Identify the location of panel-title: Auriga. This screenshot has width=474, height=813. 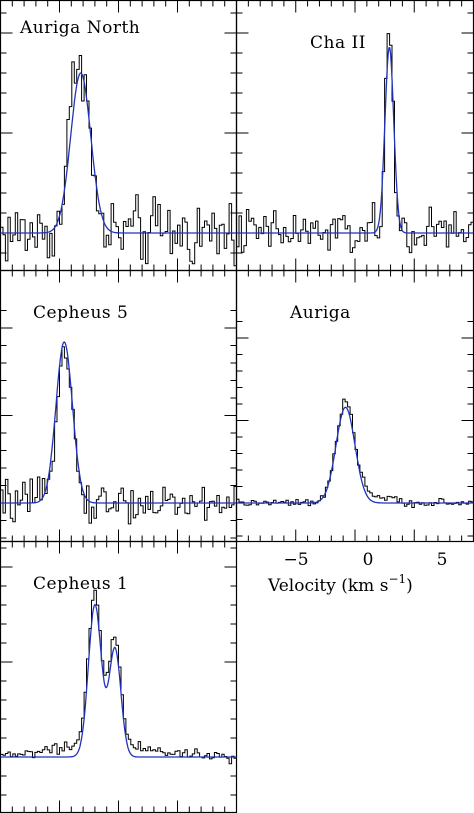
(320, 313).